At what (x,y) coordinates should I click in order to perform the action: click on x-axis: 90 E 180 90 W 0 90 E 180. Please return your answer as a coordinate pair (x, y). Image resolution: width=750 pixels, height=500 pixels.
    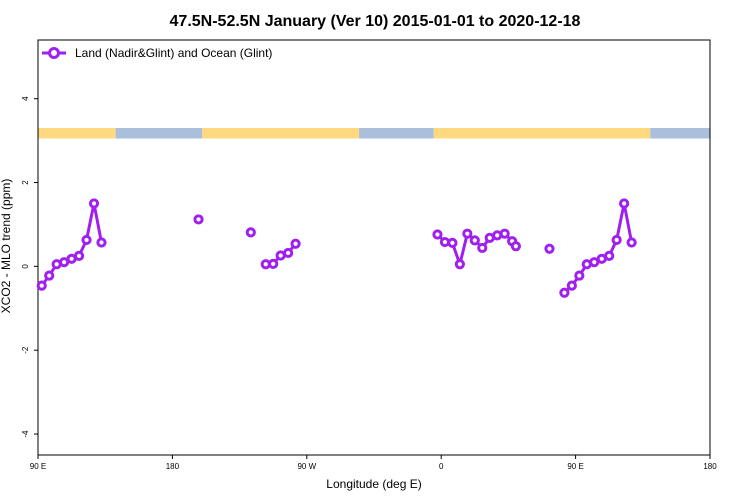
    Looking at the image, I should click on (373, 463).